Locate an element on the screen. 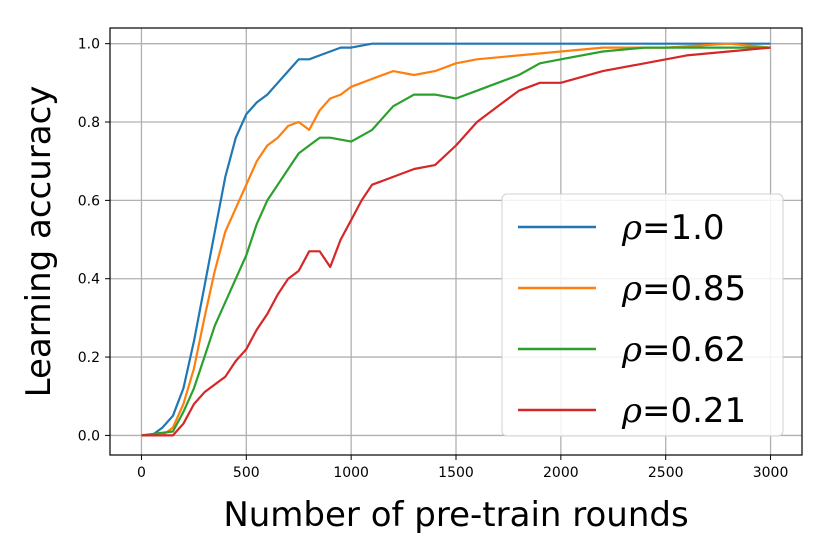 The height and width of the screenshot is (554, 830). x-tick-label: 2000 is located at coordinates (561, 473).